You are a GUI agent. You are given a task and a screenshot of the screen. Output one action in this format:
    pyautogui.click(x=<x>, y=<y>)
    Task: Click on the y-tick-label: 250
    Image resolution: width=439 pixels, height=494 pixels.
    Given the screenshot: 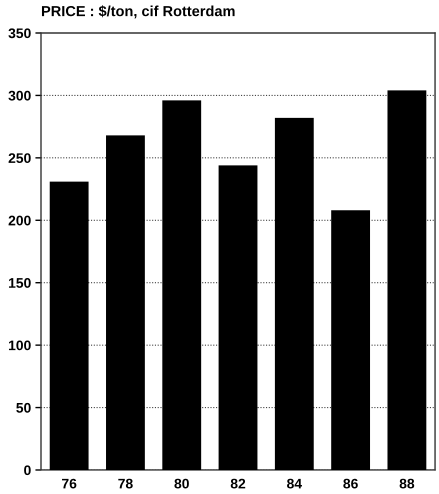 What is the action you would take?
    pyautogui.click(x=19, y=158)
    